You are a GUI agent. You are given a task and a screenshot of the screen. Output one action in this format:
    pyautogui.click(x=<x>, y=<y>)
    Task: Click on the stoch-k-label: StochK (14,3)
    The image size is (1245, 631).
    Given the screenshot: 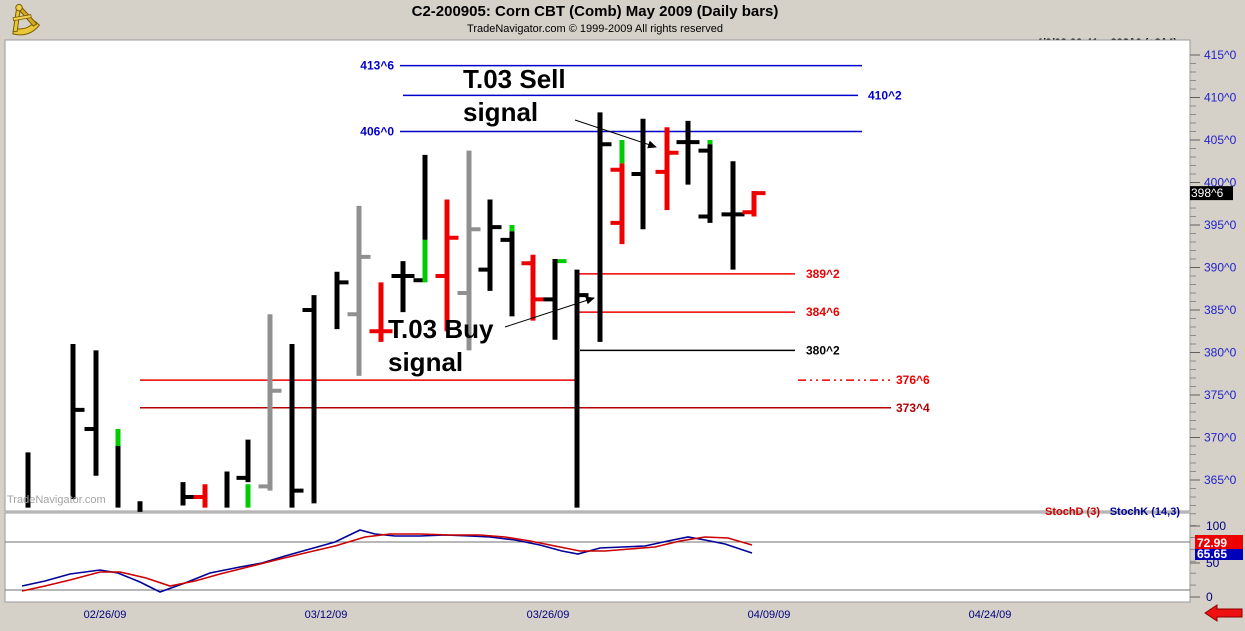 What is the action you would take?
    pyautogui.click(x=1144, y=512)
    